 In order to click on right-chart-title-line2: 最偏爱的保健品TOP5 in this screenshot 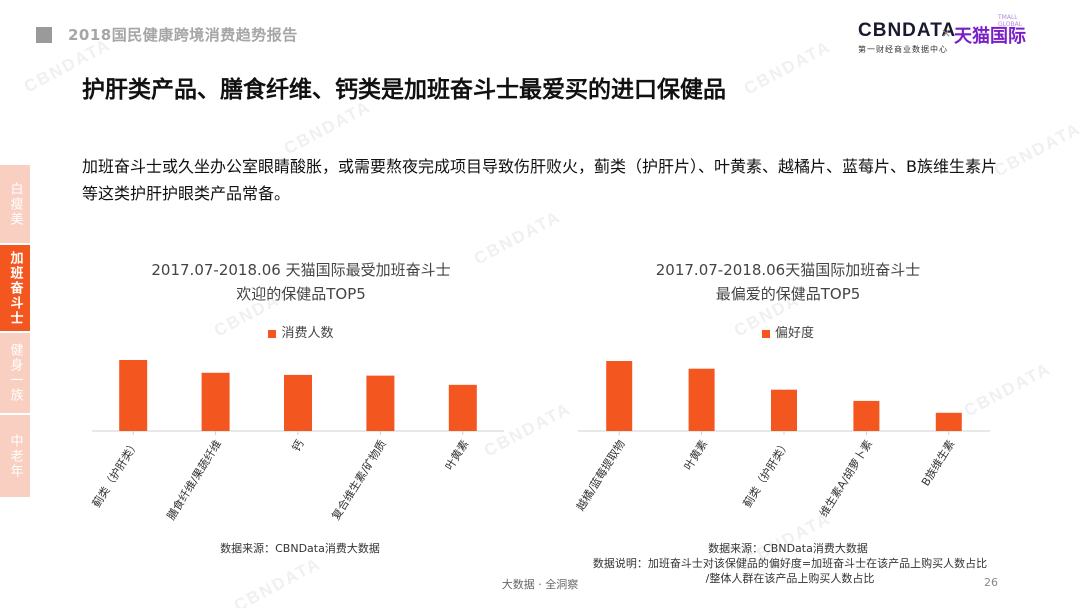, I will do `click(788, 294)`.